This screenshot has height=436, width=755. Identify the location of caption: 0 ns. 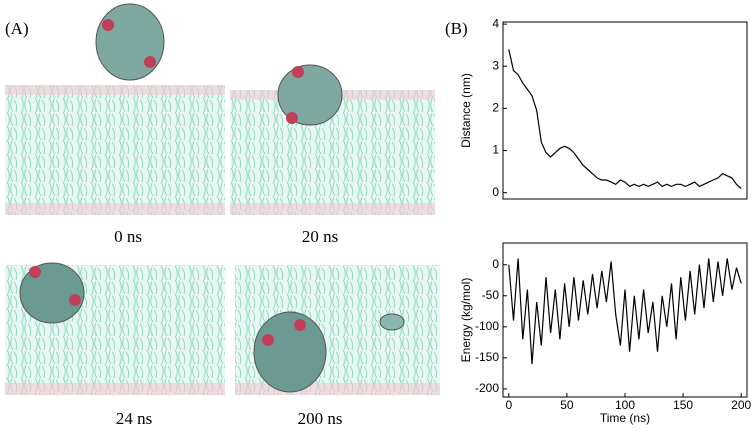
(128, 236).